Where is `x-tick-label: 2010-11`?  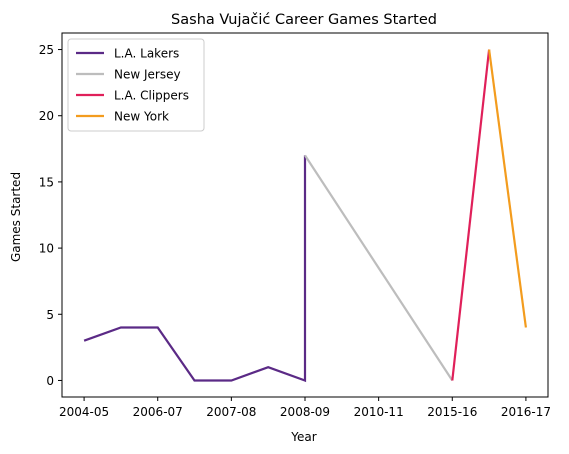 x-tick-label: 2010-11 is located at coordinates (379, 412).